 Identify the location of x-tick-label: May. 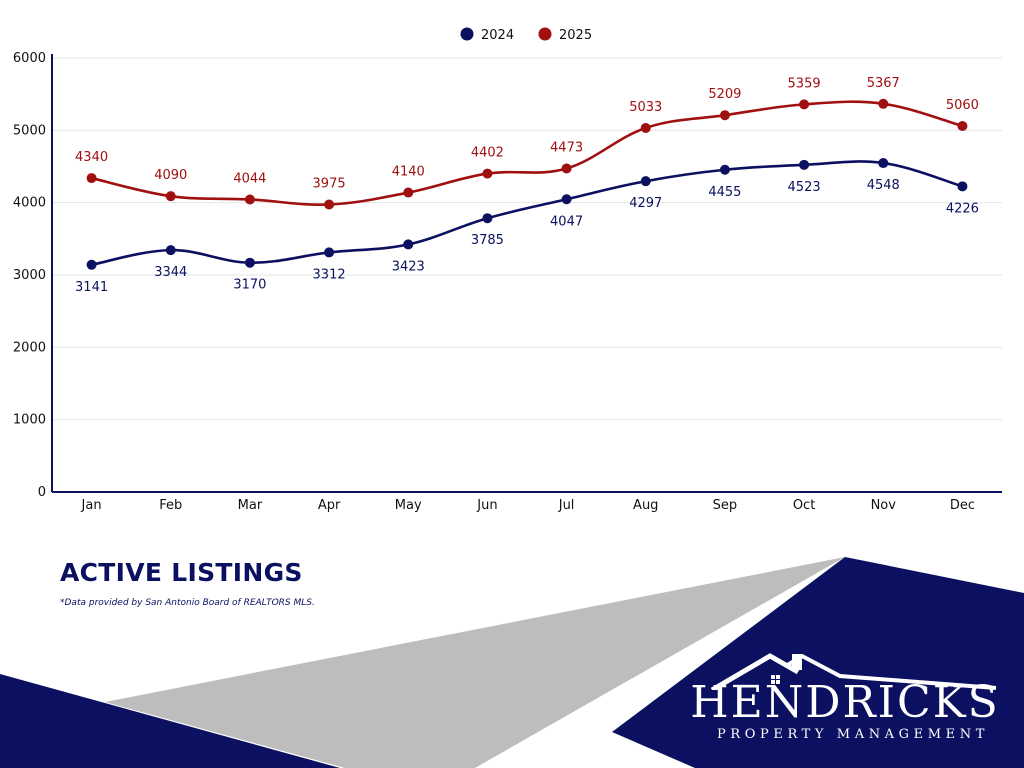
(408, 505).